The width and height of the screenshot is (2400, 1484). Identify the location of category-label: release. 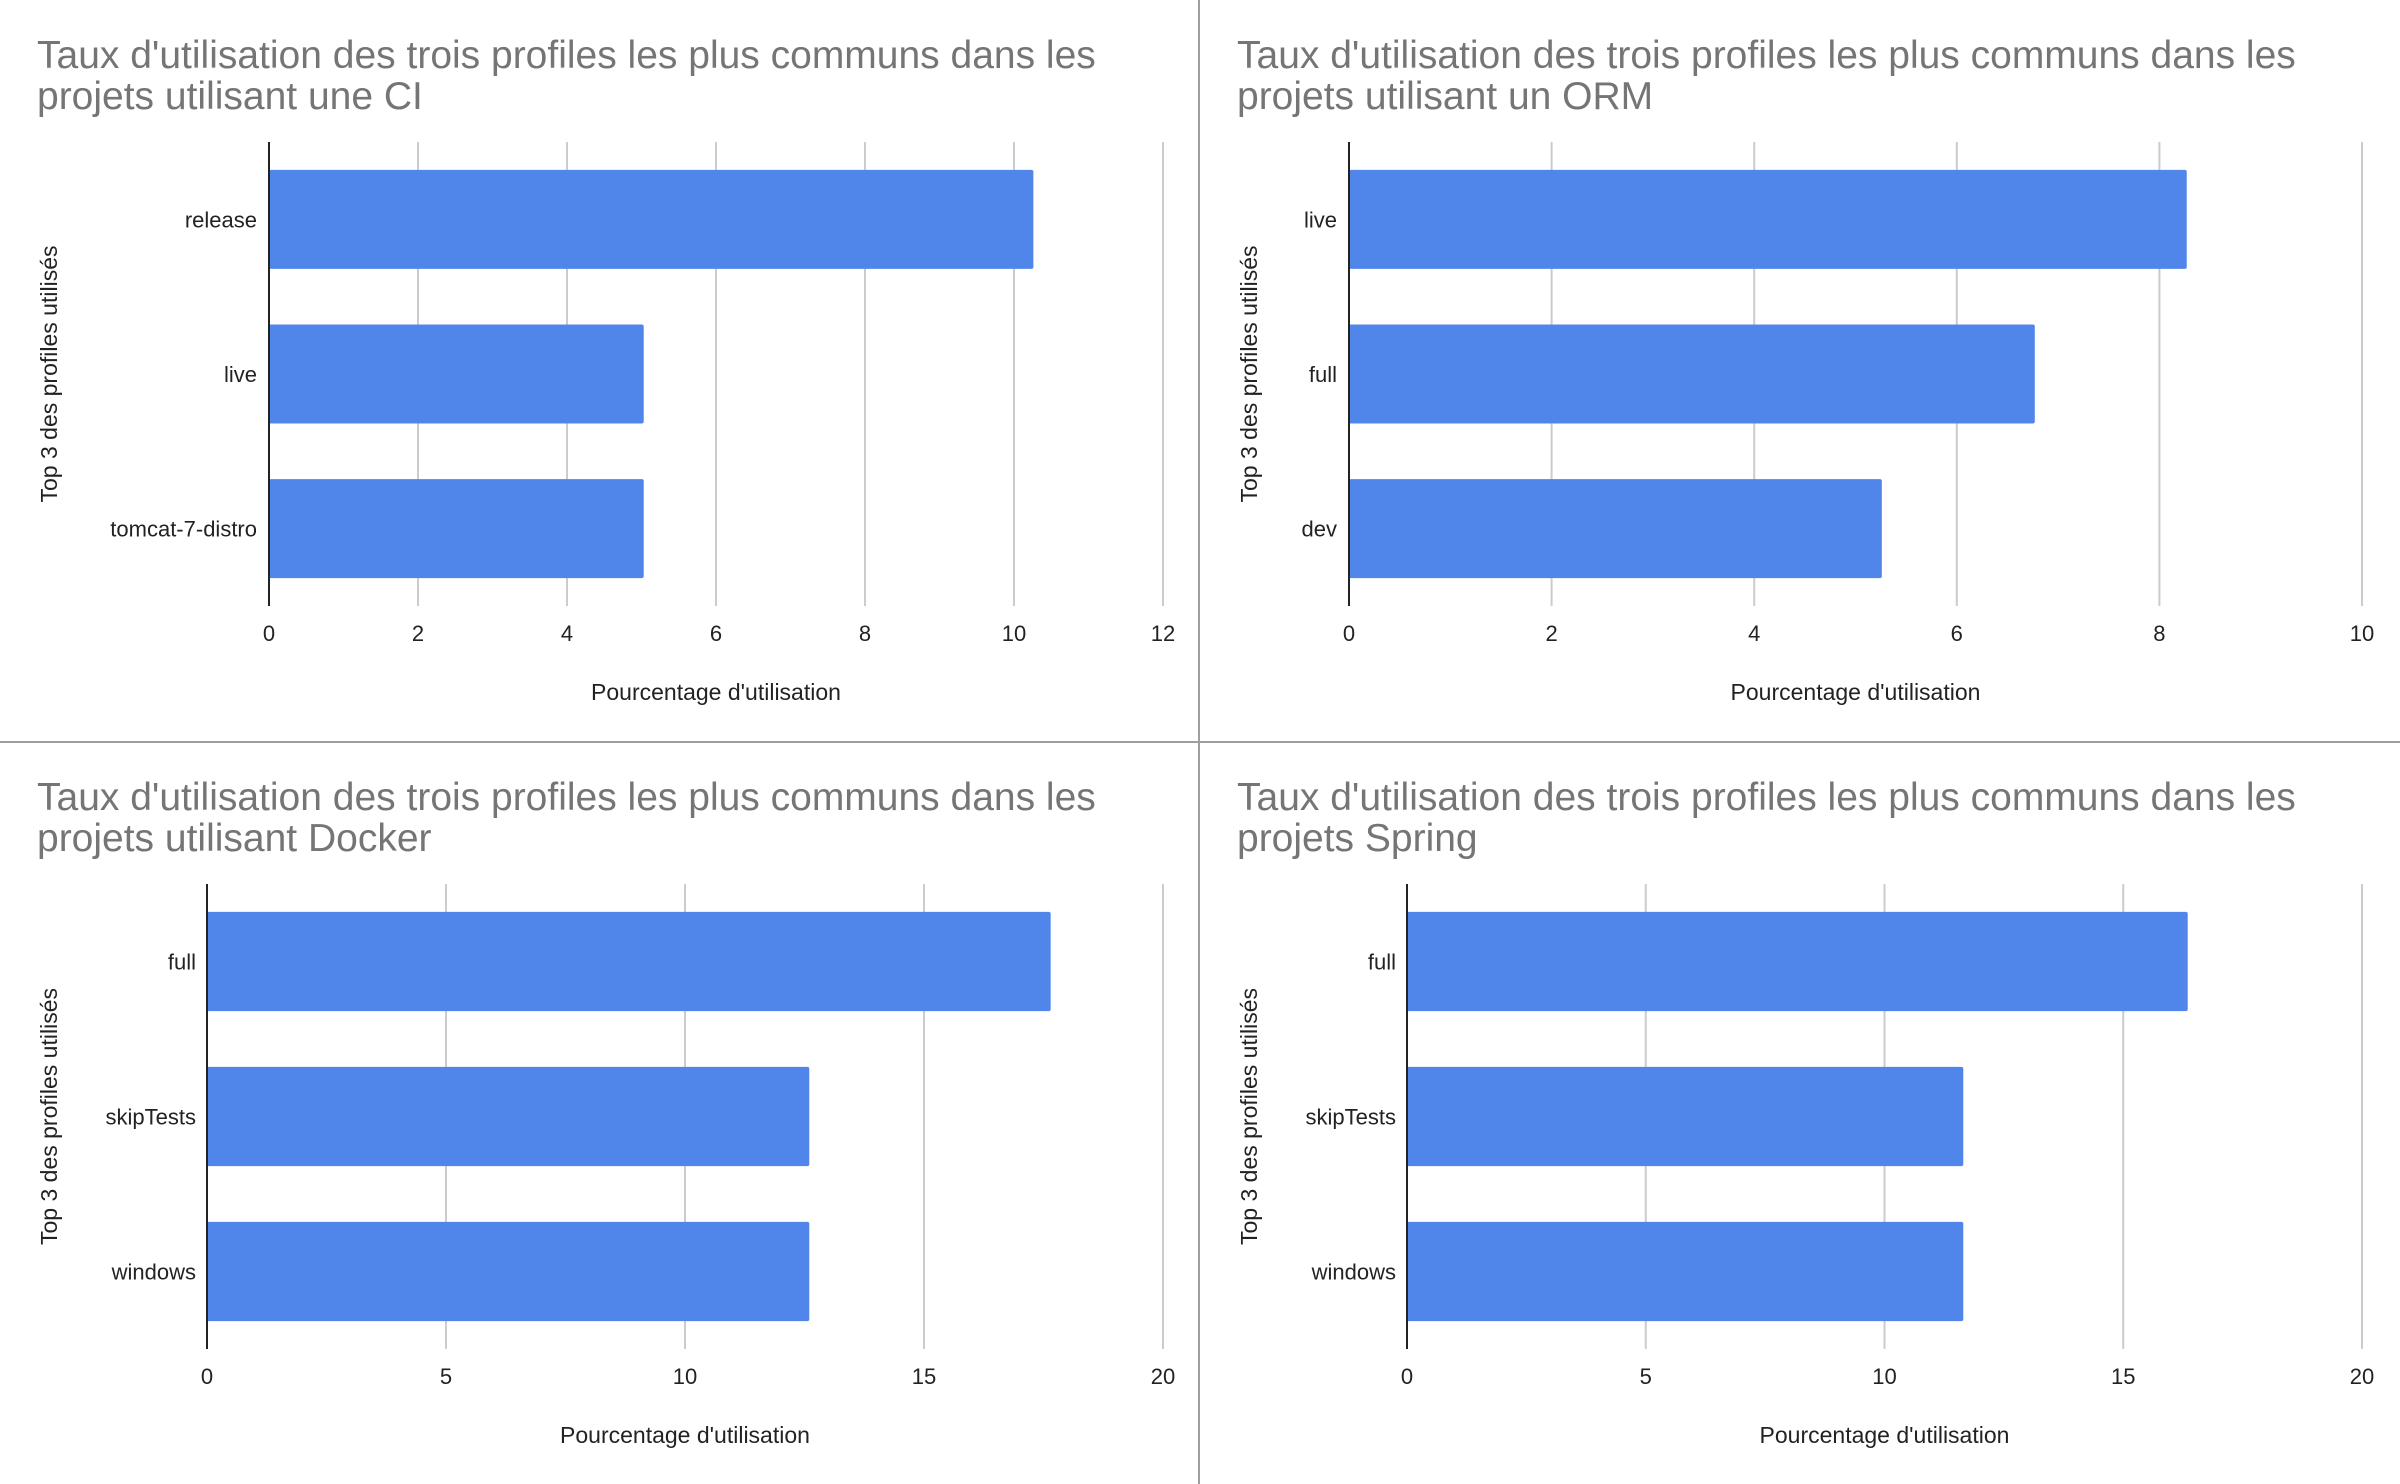
(221, 219).